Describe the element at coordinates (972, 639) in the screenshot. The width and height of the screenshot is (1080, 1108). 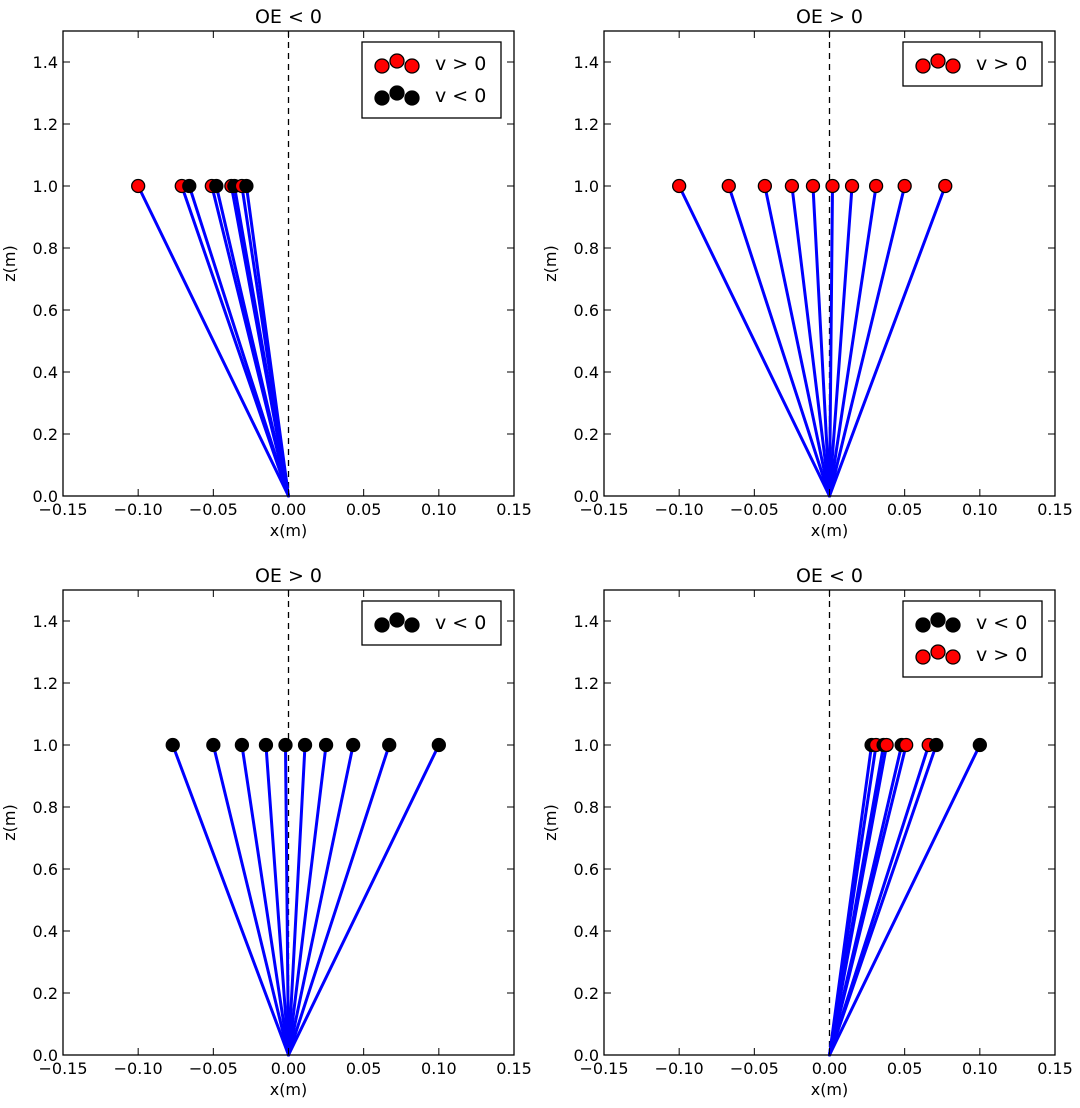
I see `legend: v < 0 v > 0` at that location.